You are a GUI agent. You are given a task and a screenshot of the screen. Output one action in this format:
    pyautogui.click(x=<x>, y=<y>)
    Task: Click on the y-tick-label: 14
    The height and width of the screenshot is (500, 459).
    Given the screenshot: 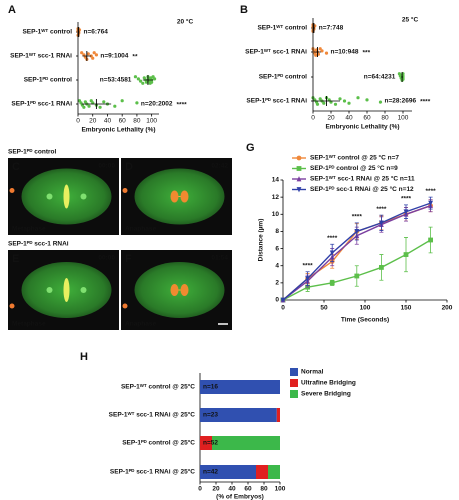 What is the action you would take?
    pyautogui.click(x=276, y=180)
    